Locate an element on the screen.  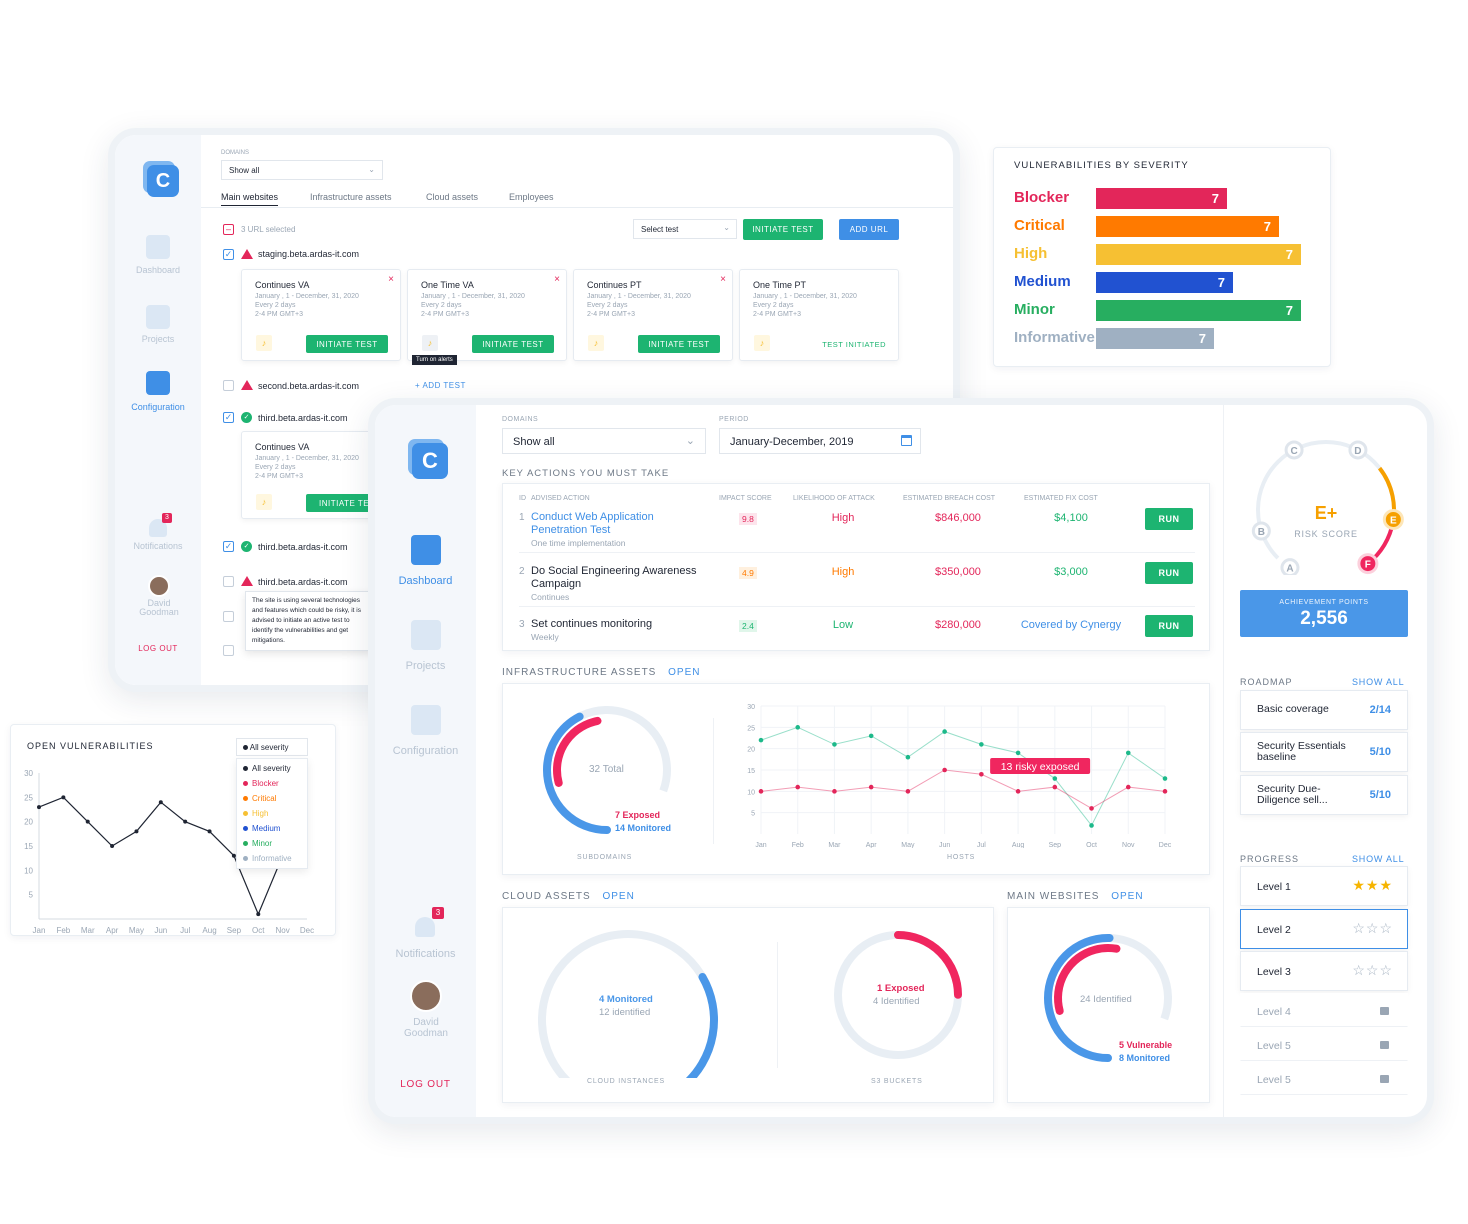
add-test-button: + ADD TEST is located at coordinates (440, 385).